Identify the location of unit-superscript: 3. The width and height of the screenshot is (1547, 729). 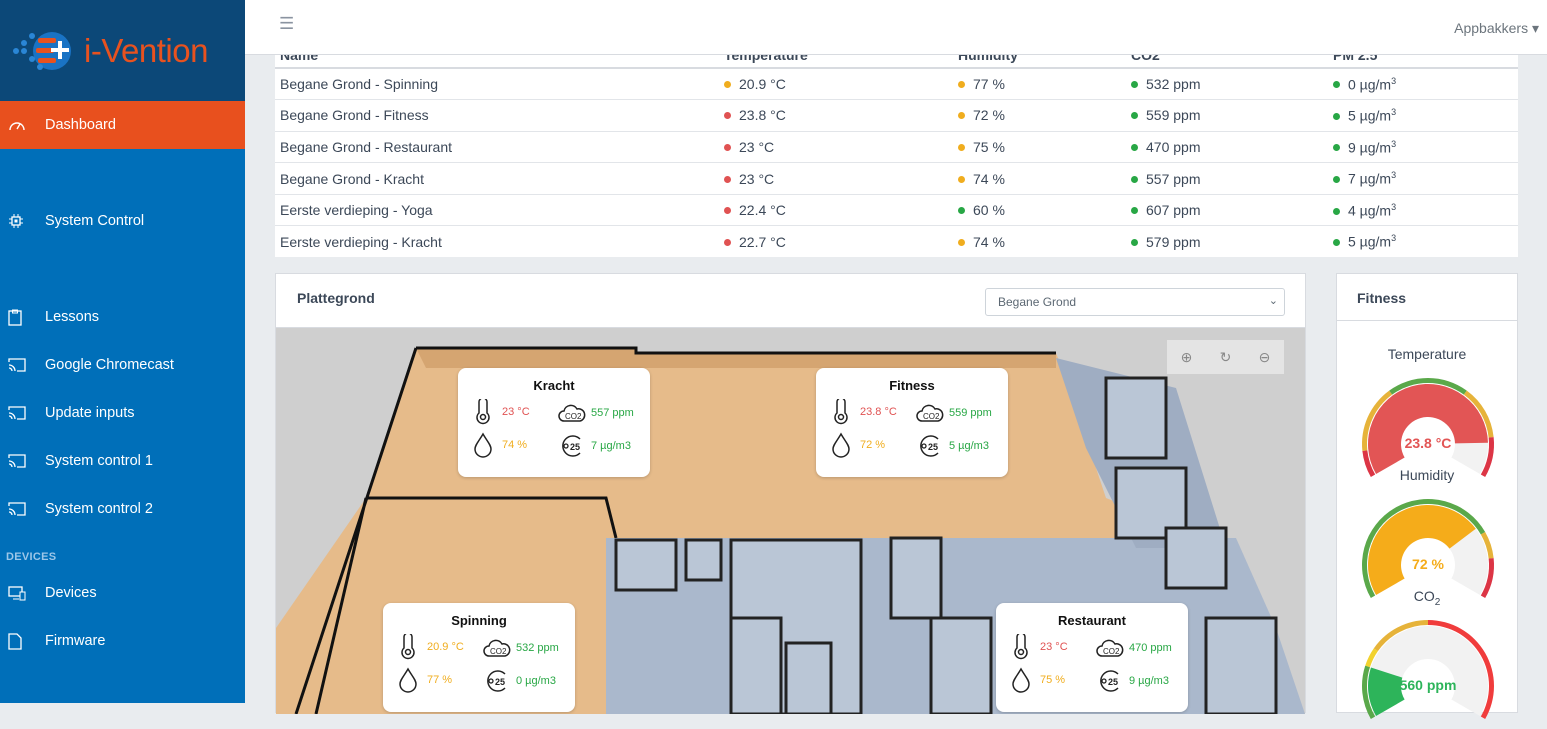
(1394, 238).